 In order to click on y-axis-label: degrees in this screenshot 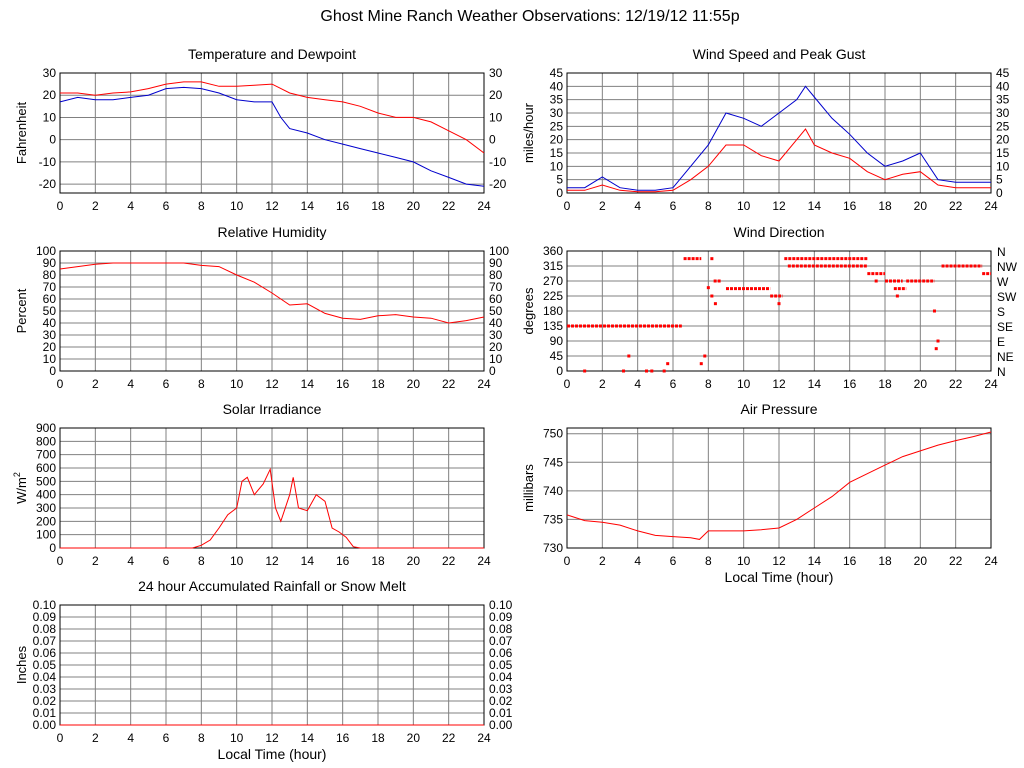, I will do `click(528, 310)`.